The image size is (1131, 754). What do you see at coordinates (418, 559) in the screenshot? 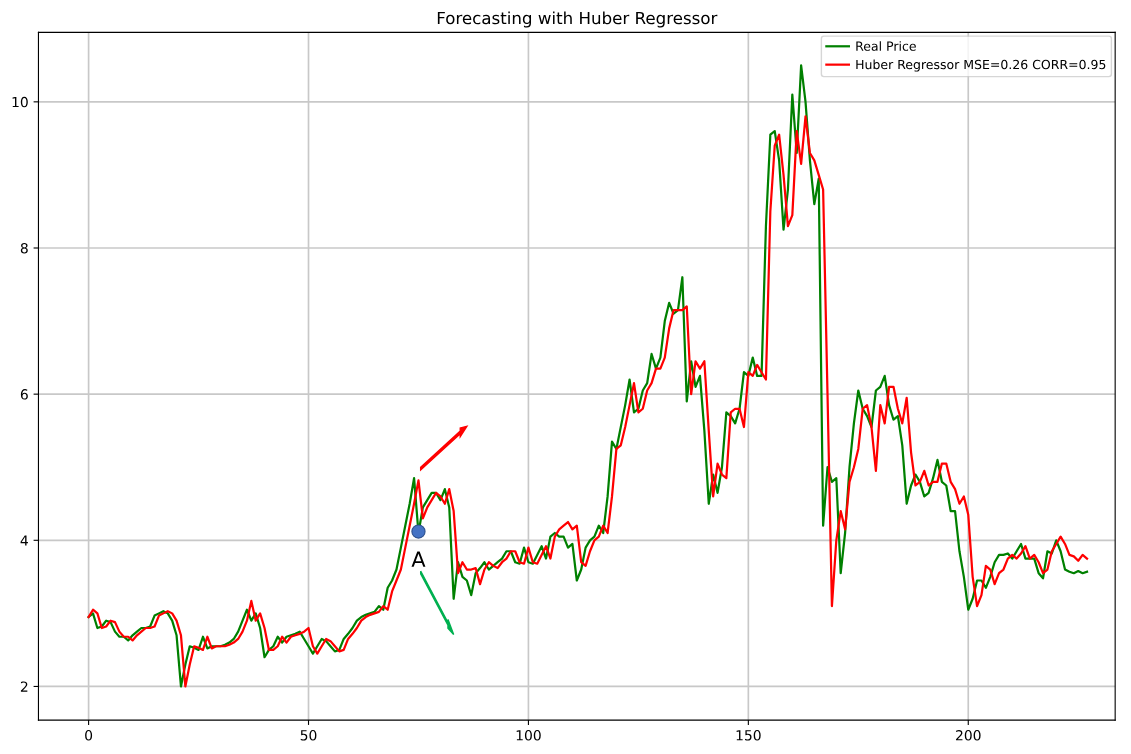
I see `annotation: A` at bounding box center [418, 559].